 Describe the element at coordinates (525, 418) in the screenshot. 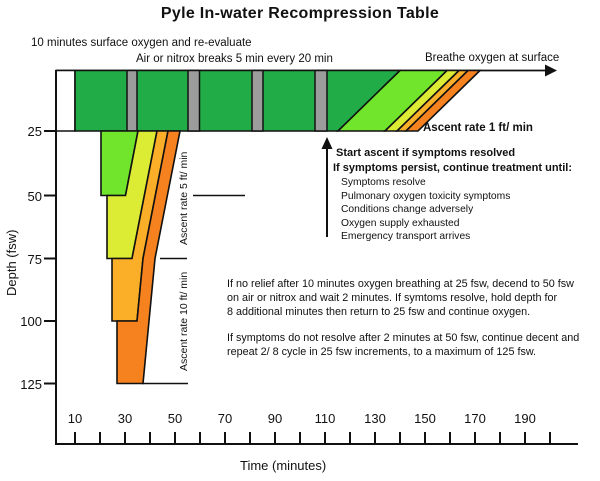

I see `x-label-190: 190` at that location.